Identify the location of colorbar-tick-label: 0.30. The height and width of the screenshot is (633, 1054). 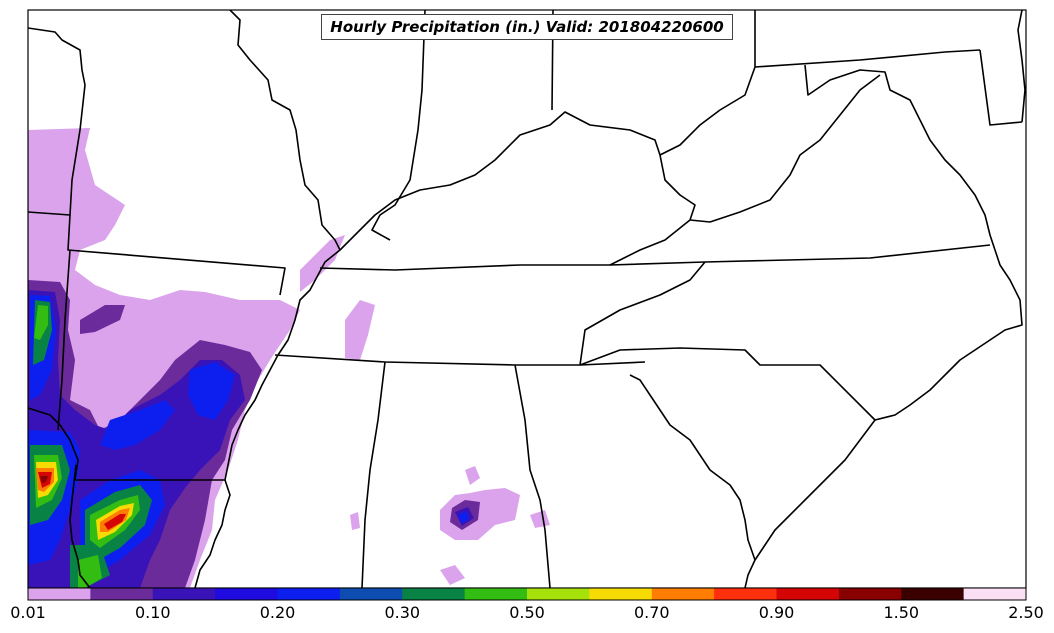
(402, 612).